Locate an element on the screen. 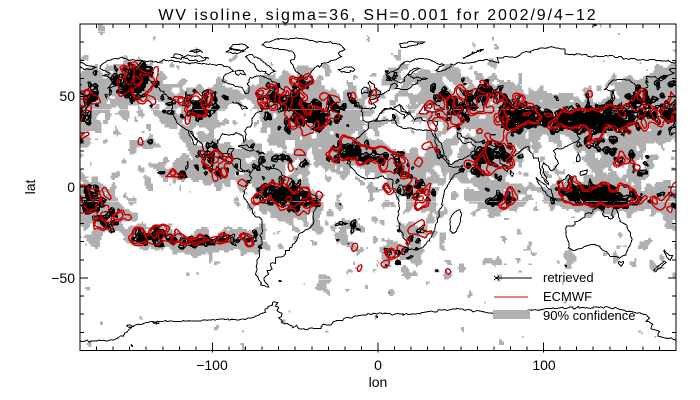 The image size is (700, 400). svg-text: 100 is located at coordinates (544, 365).